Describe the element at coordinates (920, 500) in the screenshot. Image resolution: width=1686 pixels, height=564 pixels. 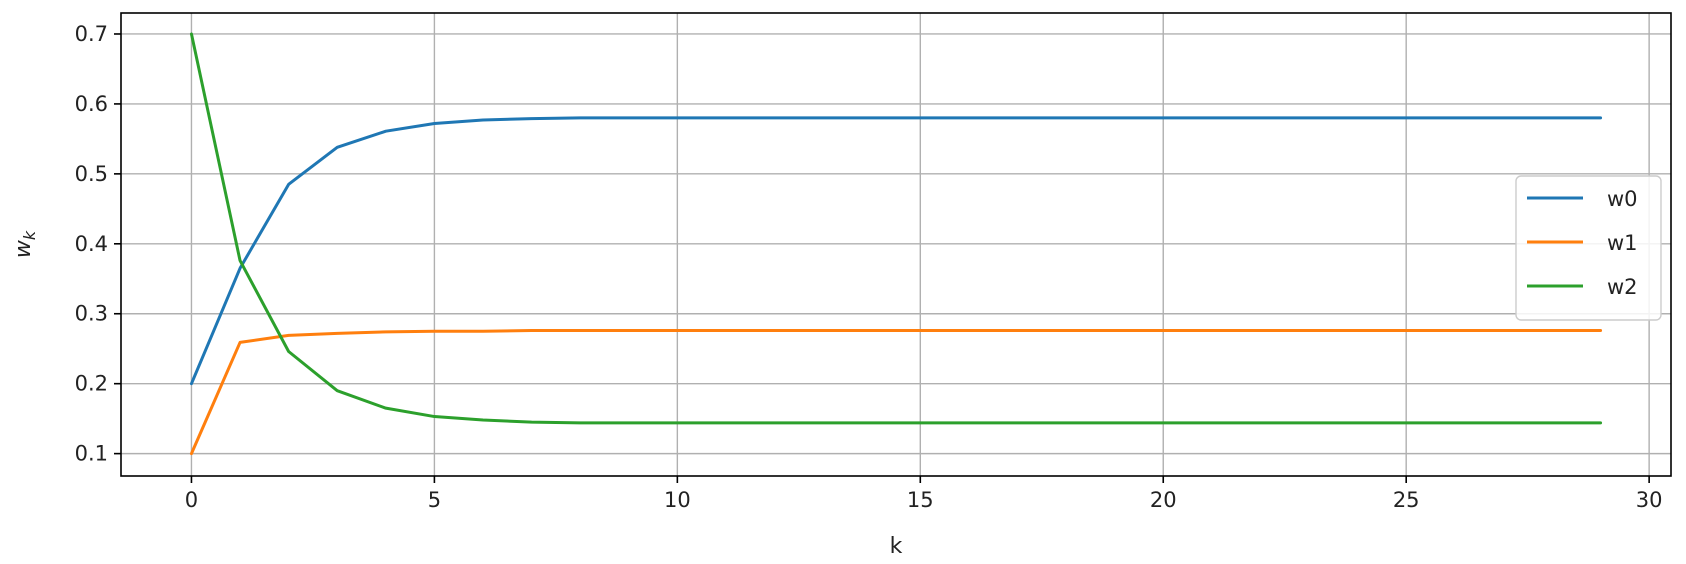
I see `x-tick-label: 15` at that location.